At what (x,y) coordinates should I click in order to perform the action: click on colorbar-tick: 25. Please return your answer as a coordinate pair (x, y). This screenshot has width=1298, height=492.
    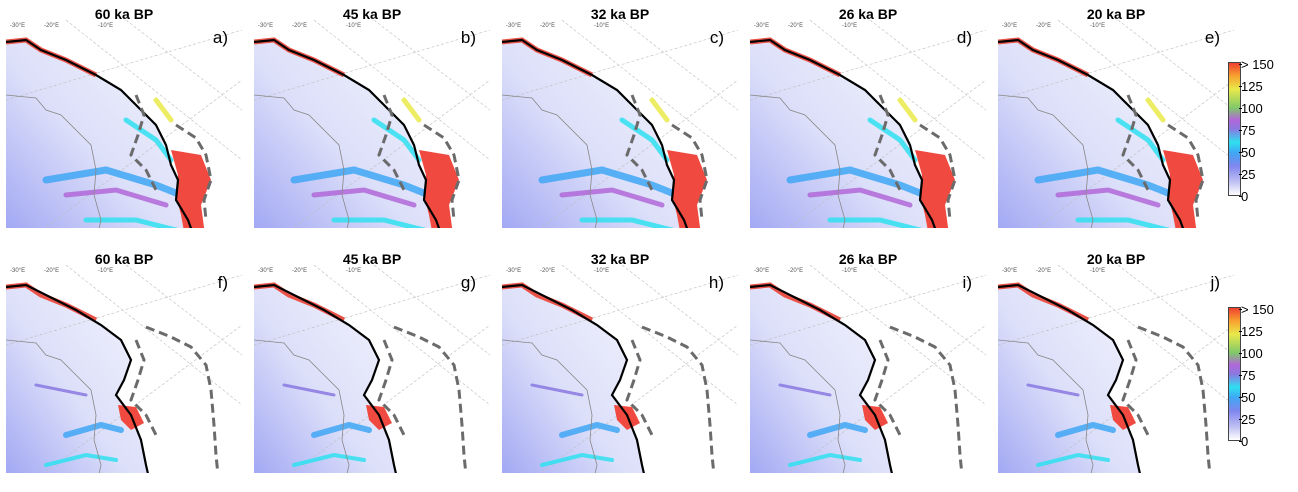
    Looking at the image, I should click on (1247, 419).